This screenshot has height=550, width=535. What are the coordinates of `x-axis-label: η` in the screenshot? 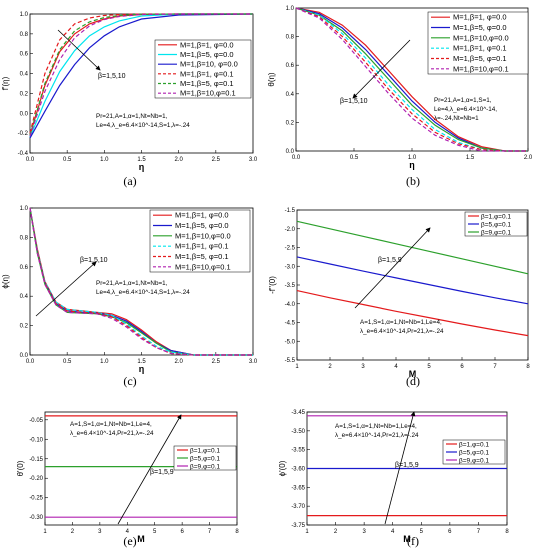 It's located at (412, 165).